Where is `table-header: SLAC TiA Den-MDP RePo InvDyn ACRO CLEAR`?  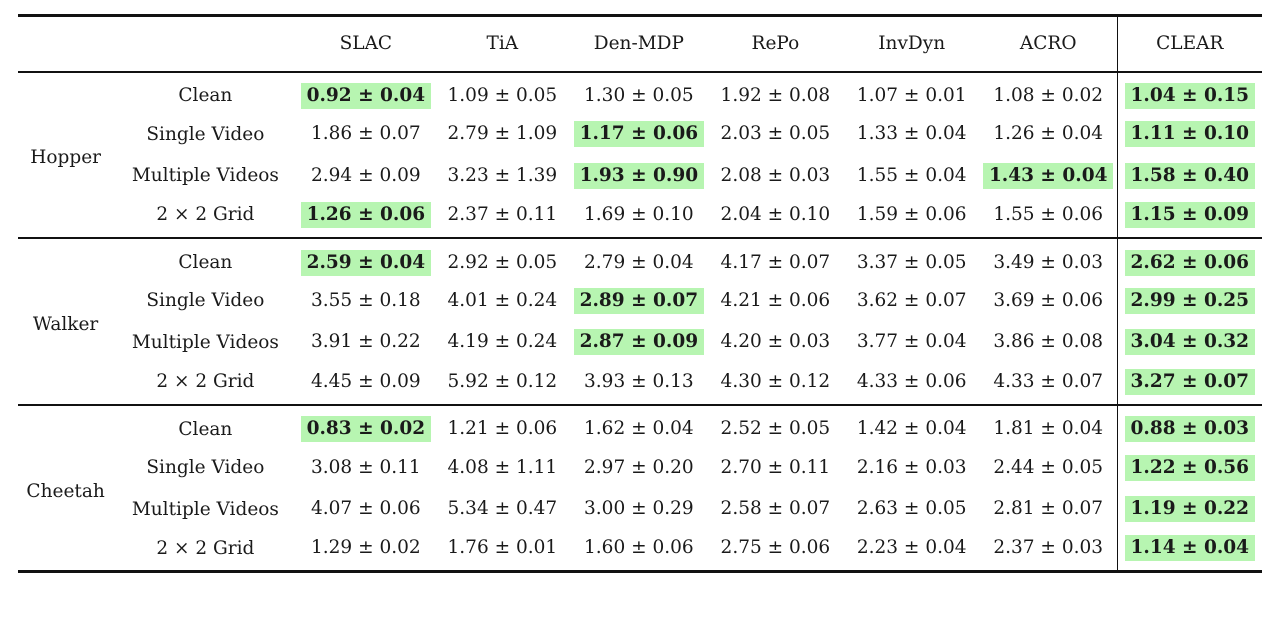
table-header: SLAC TiA Den-MDP RePo InvDyn ACRO CLEAR is located at coordinates (640, 43).